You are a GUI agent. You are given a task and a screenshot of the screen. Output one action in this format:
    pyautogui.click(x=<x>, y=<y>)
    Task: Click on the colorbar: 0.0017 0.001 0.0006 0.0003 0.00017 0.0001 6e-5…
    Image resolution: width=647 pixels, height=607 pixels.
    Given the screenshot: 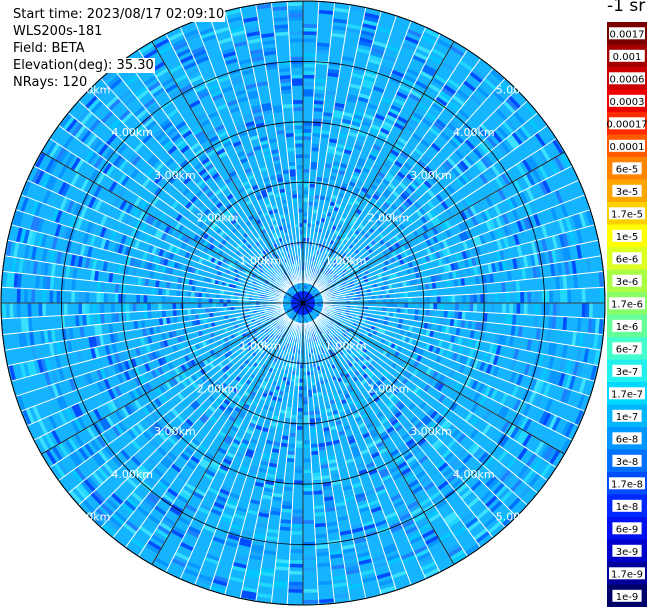 What is the action you would take?
    pyautogui.click(x=626, y=314)
    